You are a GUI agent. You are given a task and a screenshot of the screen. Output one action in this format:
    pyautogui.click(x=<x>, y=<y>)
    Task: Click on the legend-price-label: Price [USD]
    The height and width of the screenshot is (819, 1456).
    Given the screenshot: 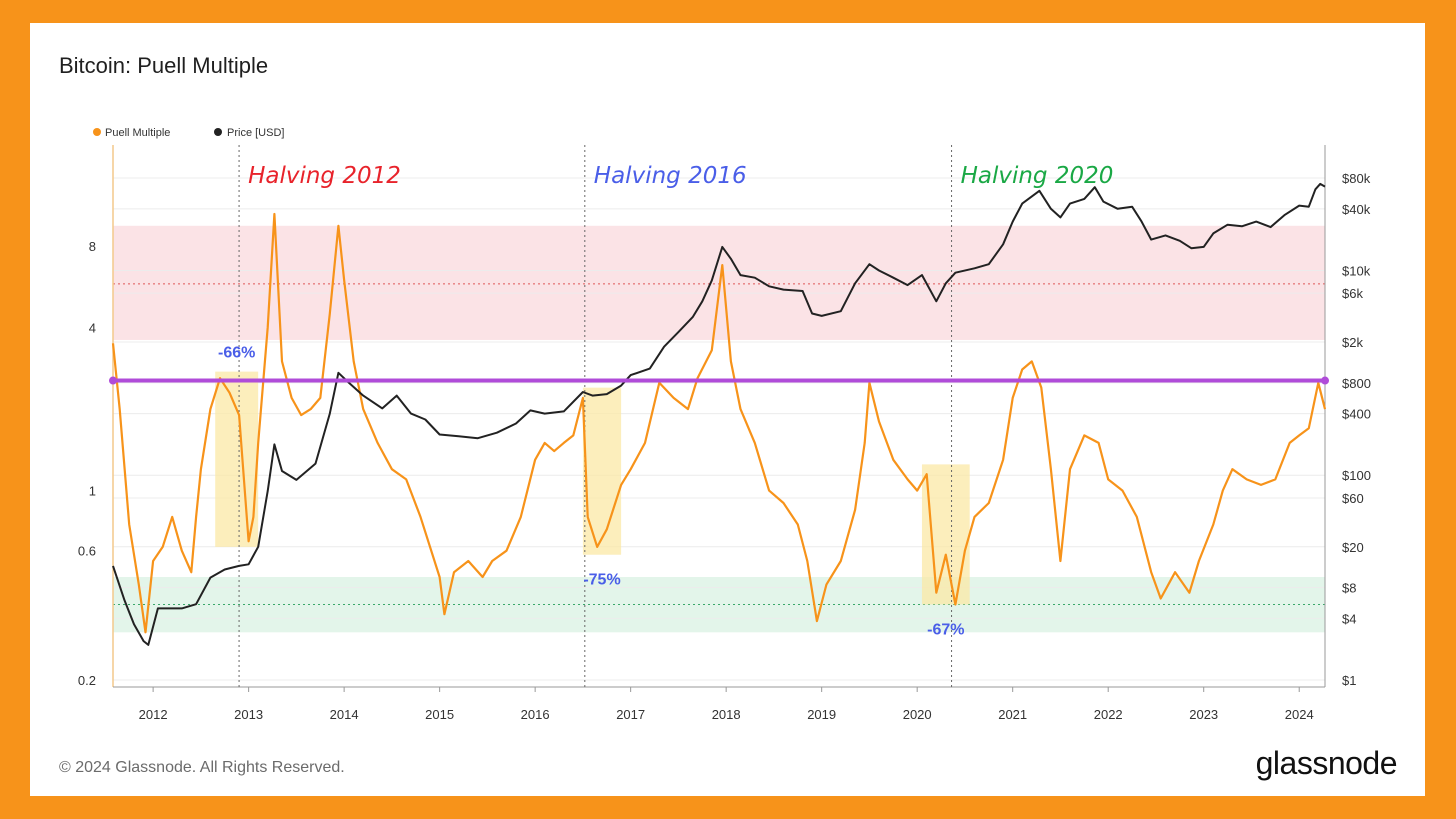 What is the action you would take?
    pyautogui.click(x=255, y=133)
    